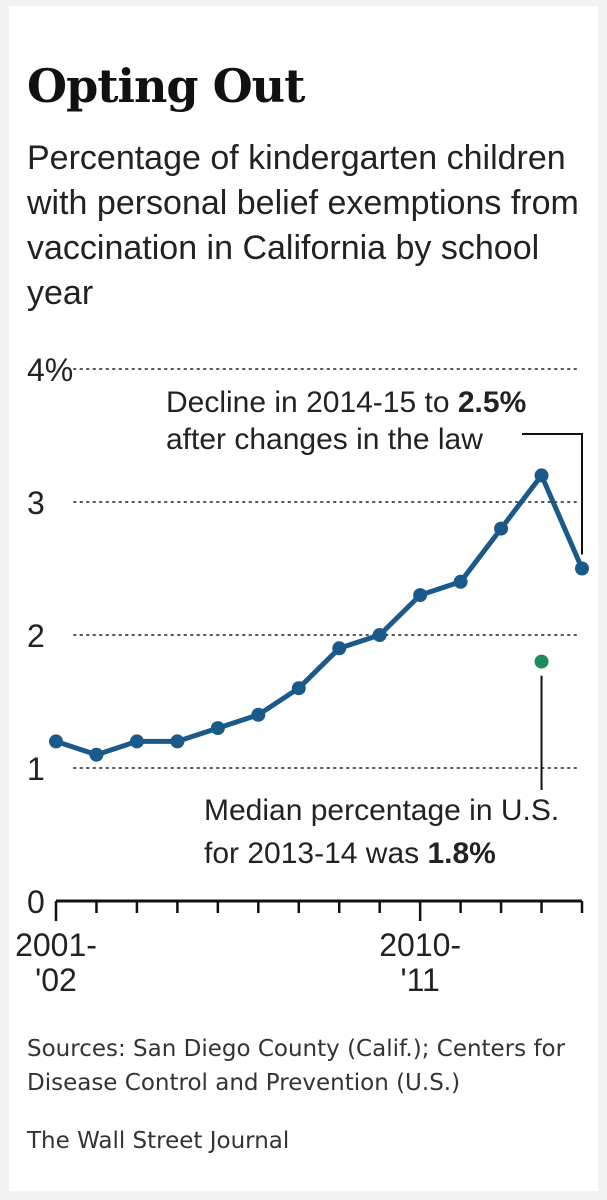  What do you see at coordinates (552, 611) in the screenshot?
I see `annotation-leaders` at bounding box center [552, 611].